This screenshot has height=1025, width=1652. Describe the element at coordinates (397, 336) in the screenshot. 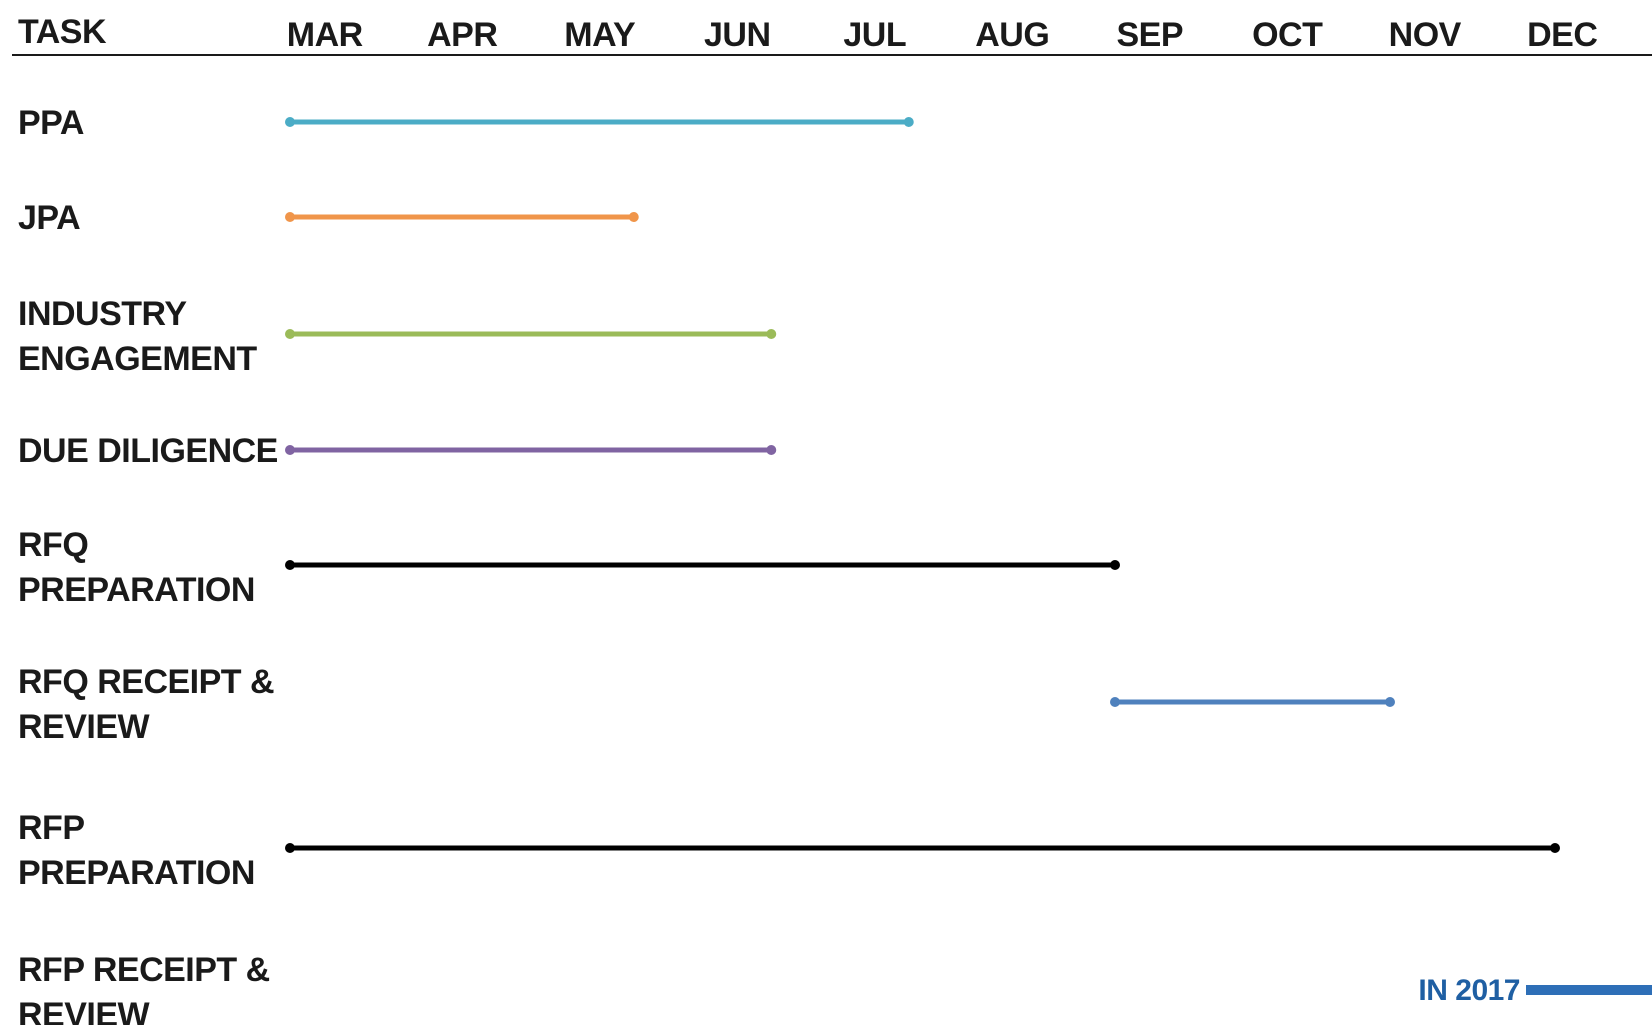

I see `task-row: INDUSTRY ENGAGEMENT` at that location.